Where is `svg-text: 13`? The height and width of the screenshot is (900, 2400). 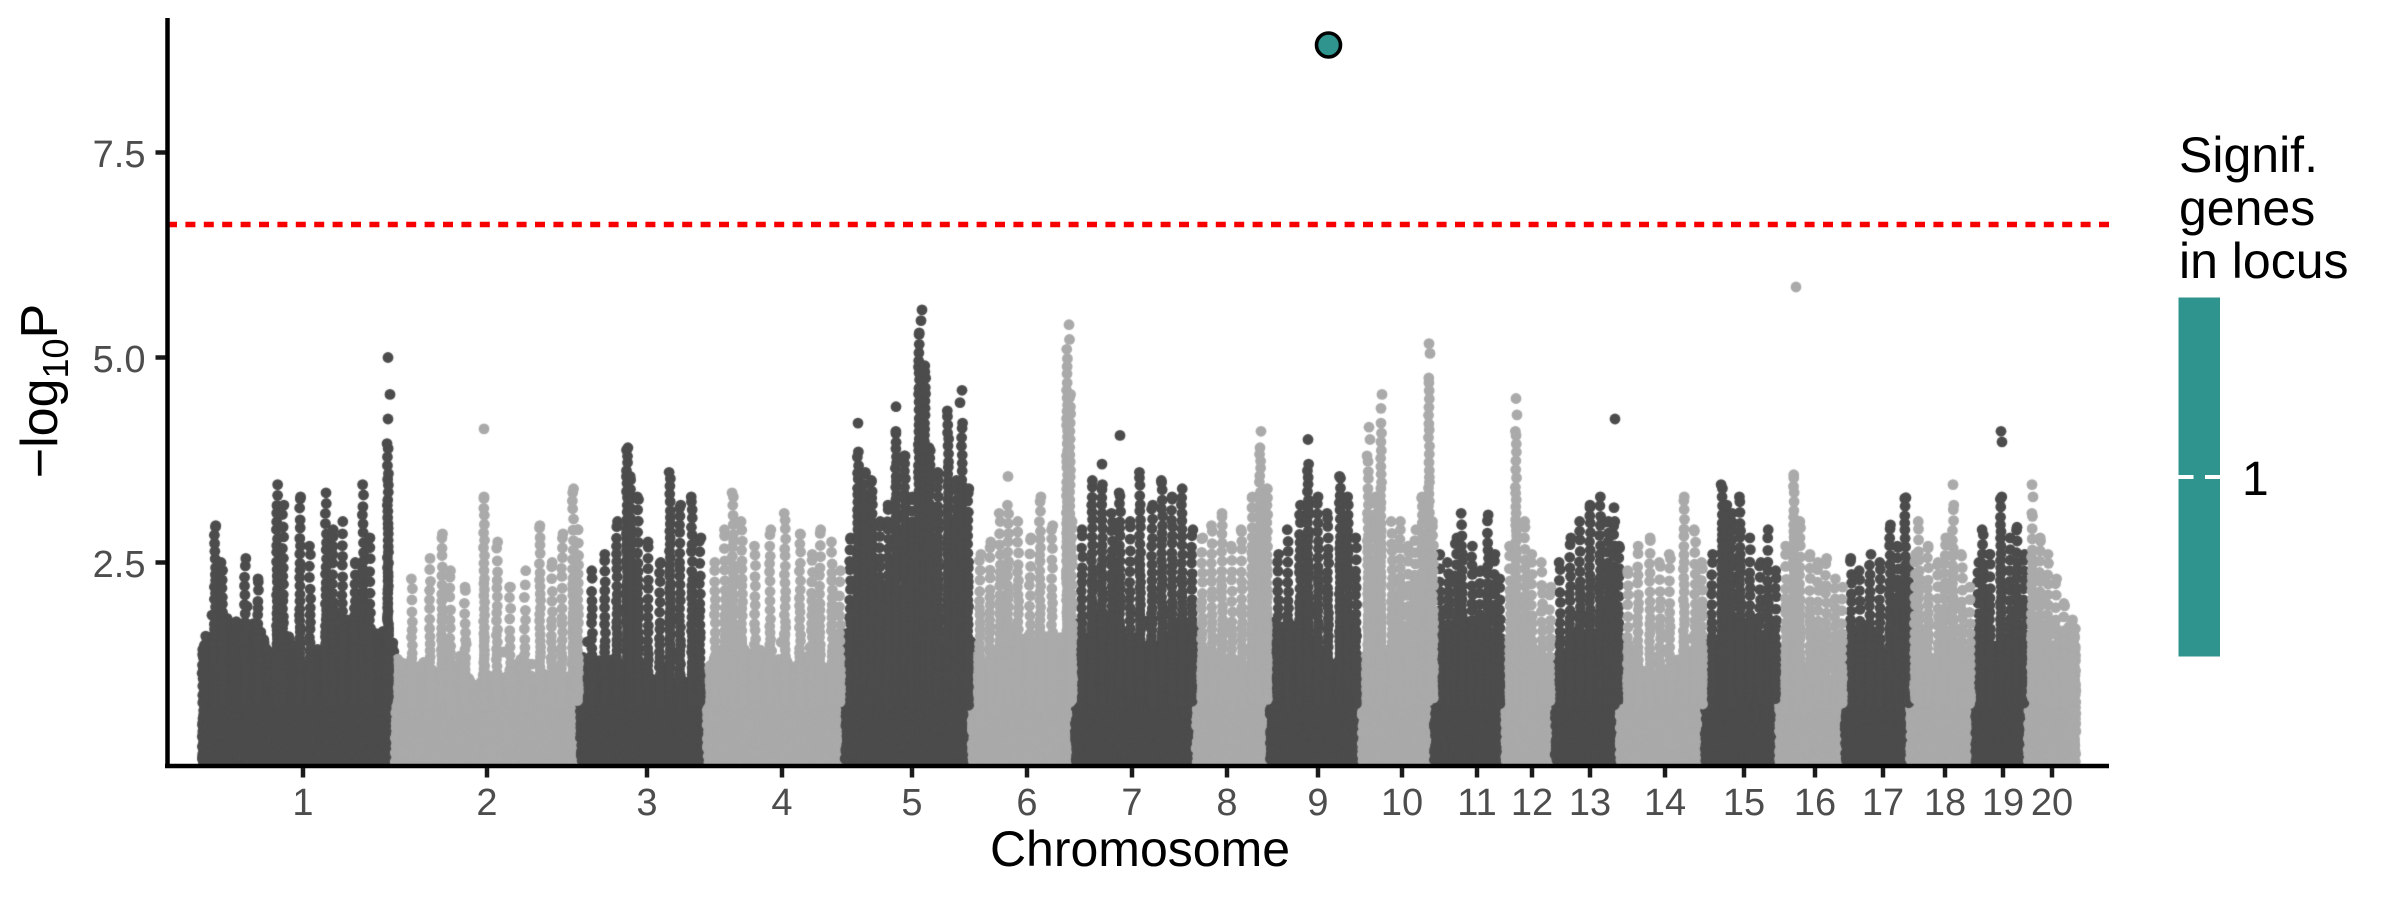
svg-text: 13 is located at coordinates (1590, 803).